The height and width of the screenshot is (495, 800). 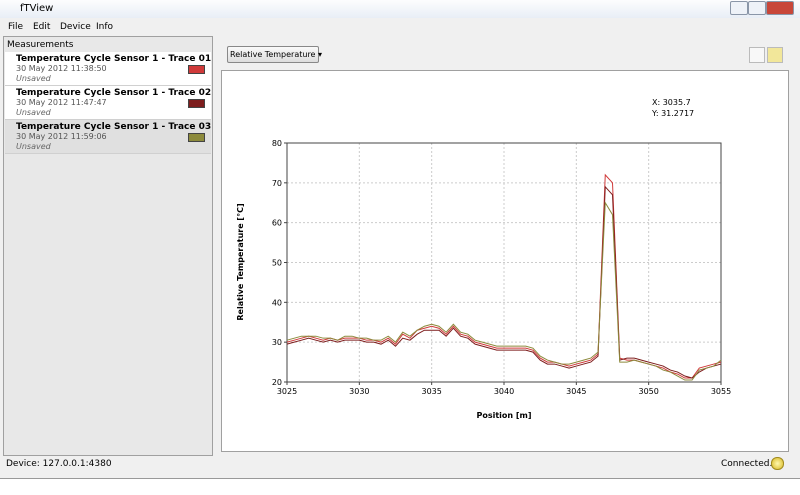 What do you see at coordinates (359, 391) in the screenshot?
I see `x-tick-label: 3030` at bounding box center [359, 391].